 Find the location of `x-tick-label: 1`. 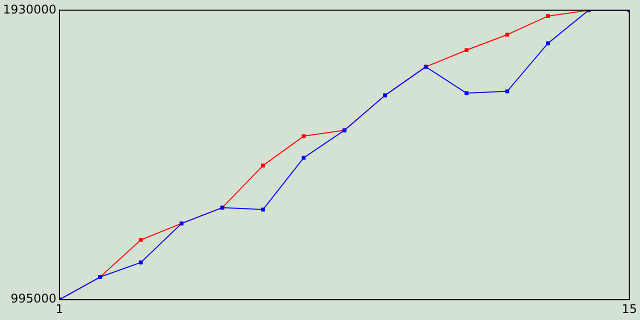

x-tick-label: 1 is located at coordinates (60, 309).